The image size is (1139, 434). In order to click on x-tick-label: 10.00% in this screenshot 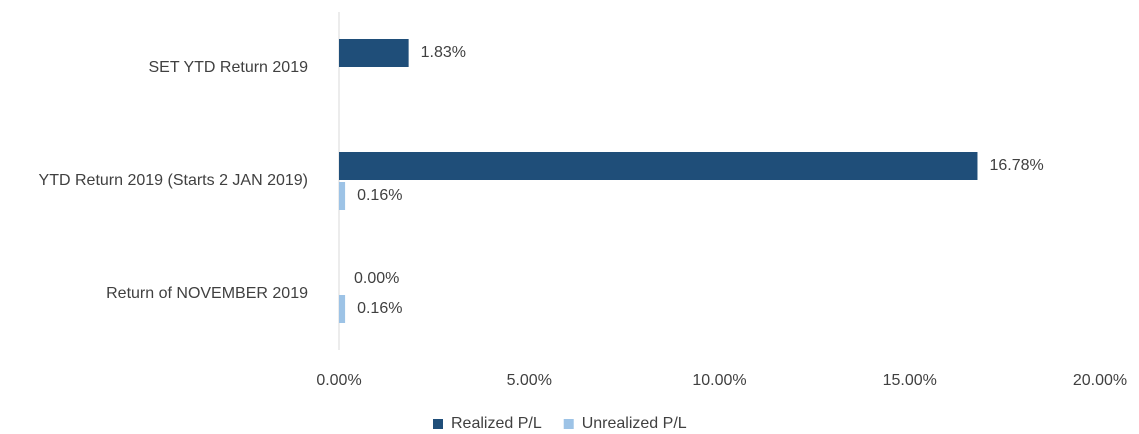, I will do `click(719, 380)`.